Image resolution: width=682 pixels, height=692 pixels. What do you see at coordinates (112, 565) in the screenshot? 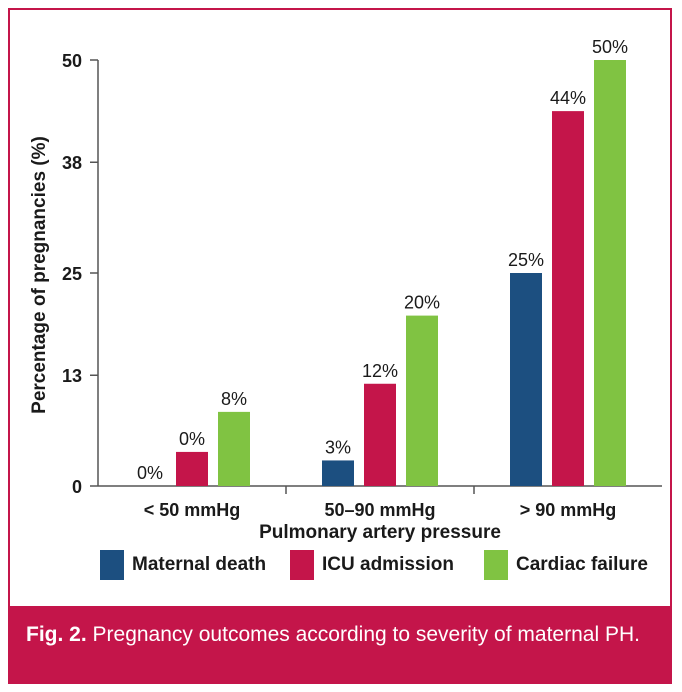
I see `legend-swatch-maternal-death` at bounding box center [112, 565].